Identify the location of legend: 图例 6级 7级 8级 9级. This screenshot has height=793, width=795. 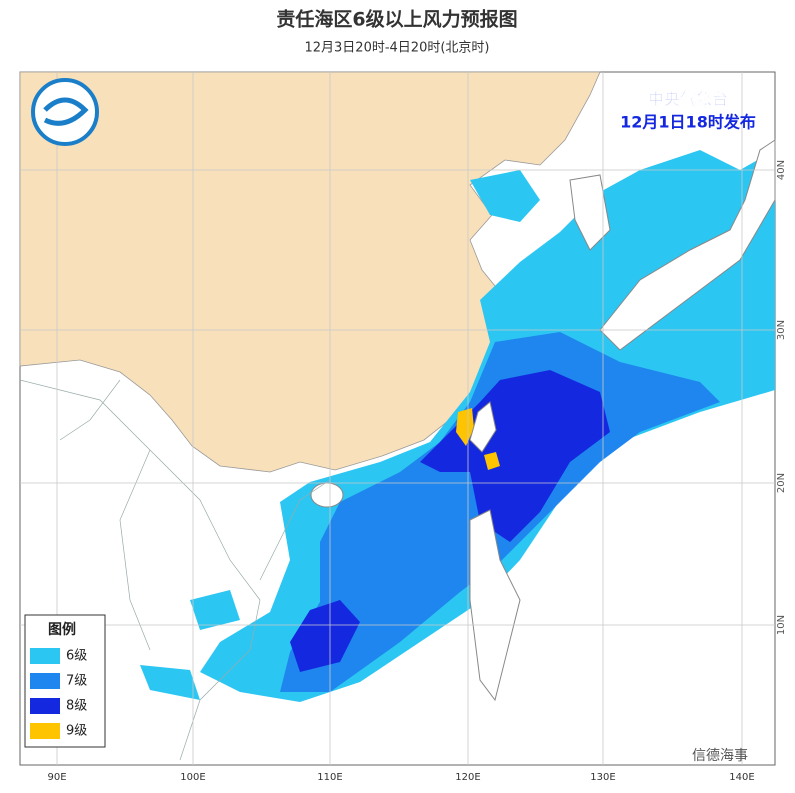
(65, 681).